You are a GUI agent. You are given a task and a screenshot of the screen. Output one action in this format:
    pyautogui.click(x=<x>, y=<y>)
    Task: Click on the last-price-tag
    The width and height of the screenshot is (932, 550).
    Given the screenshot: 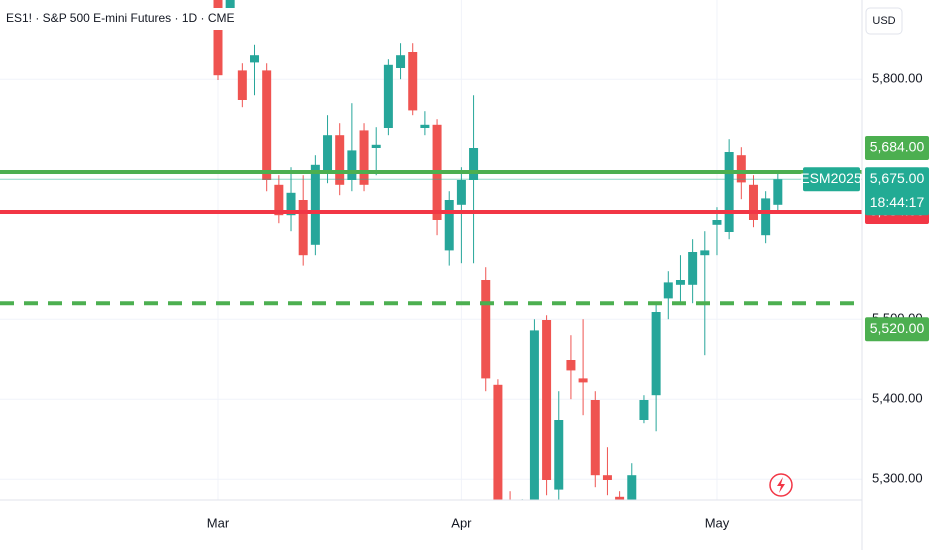 What is the action you would take?
    pyautogui.click(x=897, y=191)
    